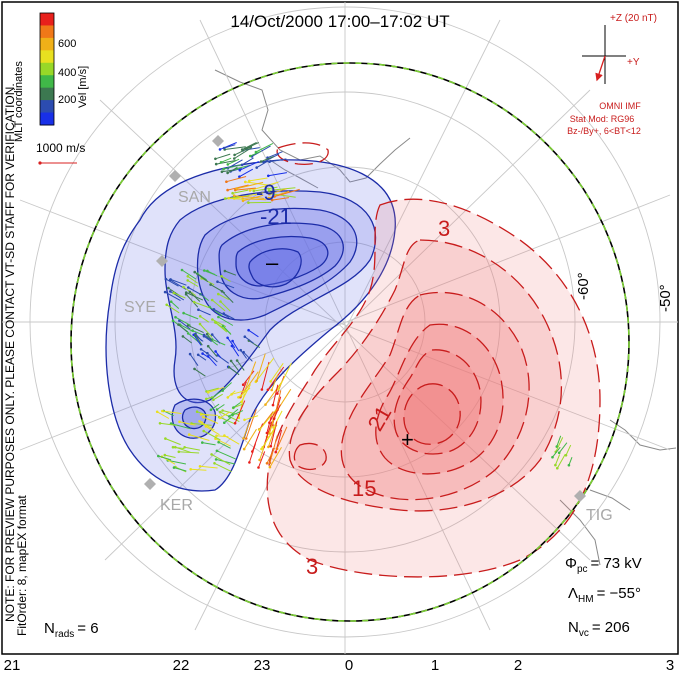  I want to click on mlt-tick: 0, so click(349, 665).